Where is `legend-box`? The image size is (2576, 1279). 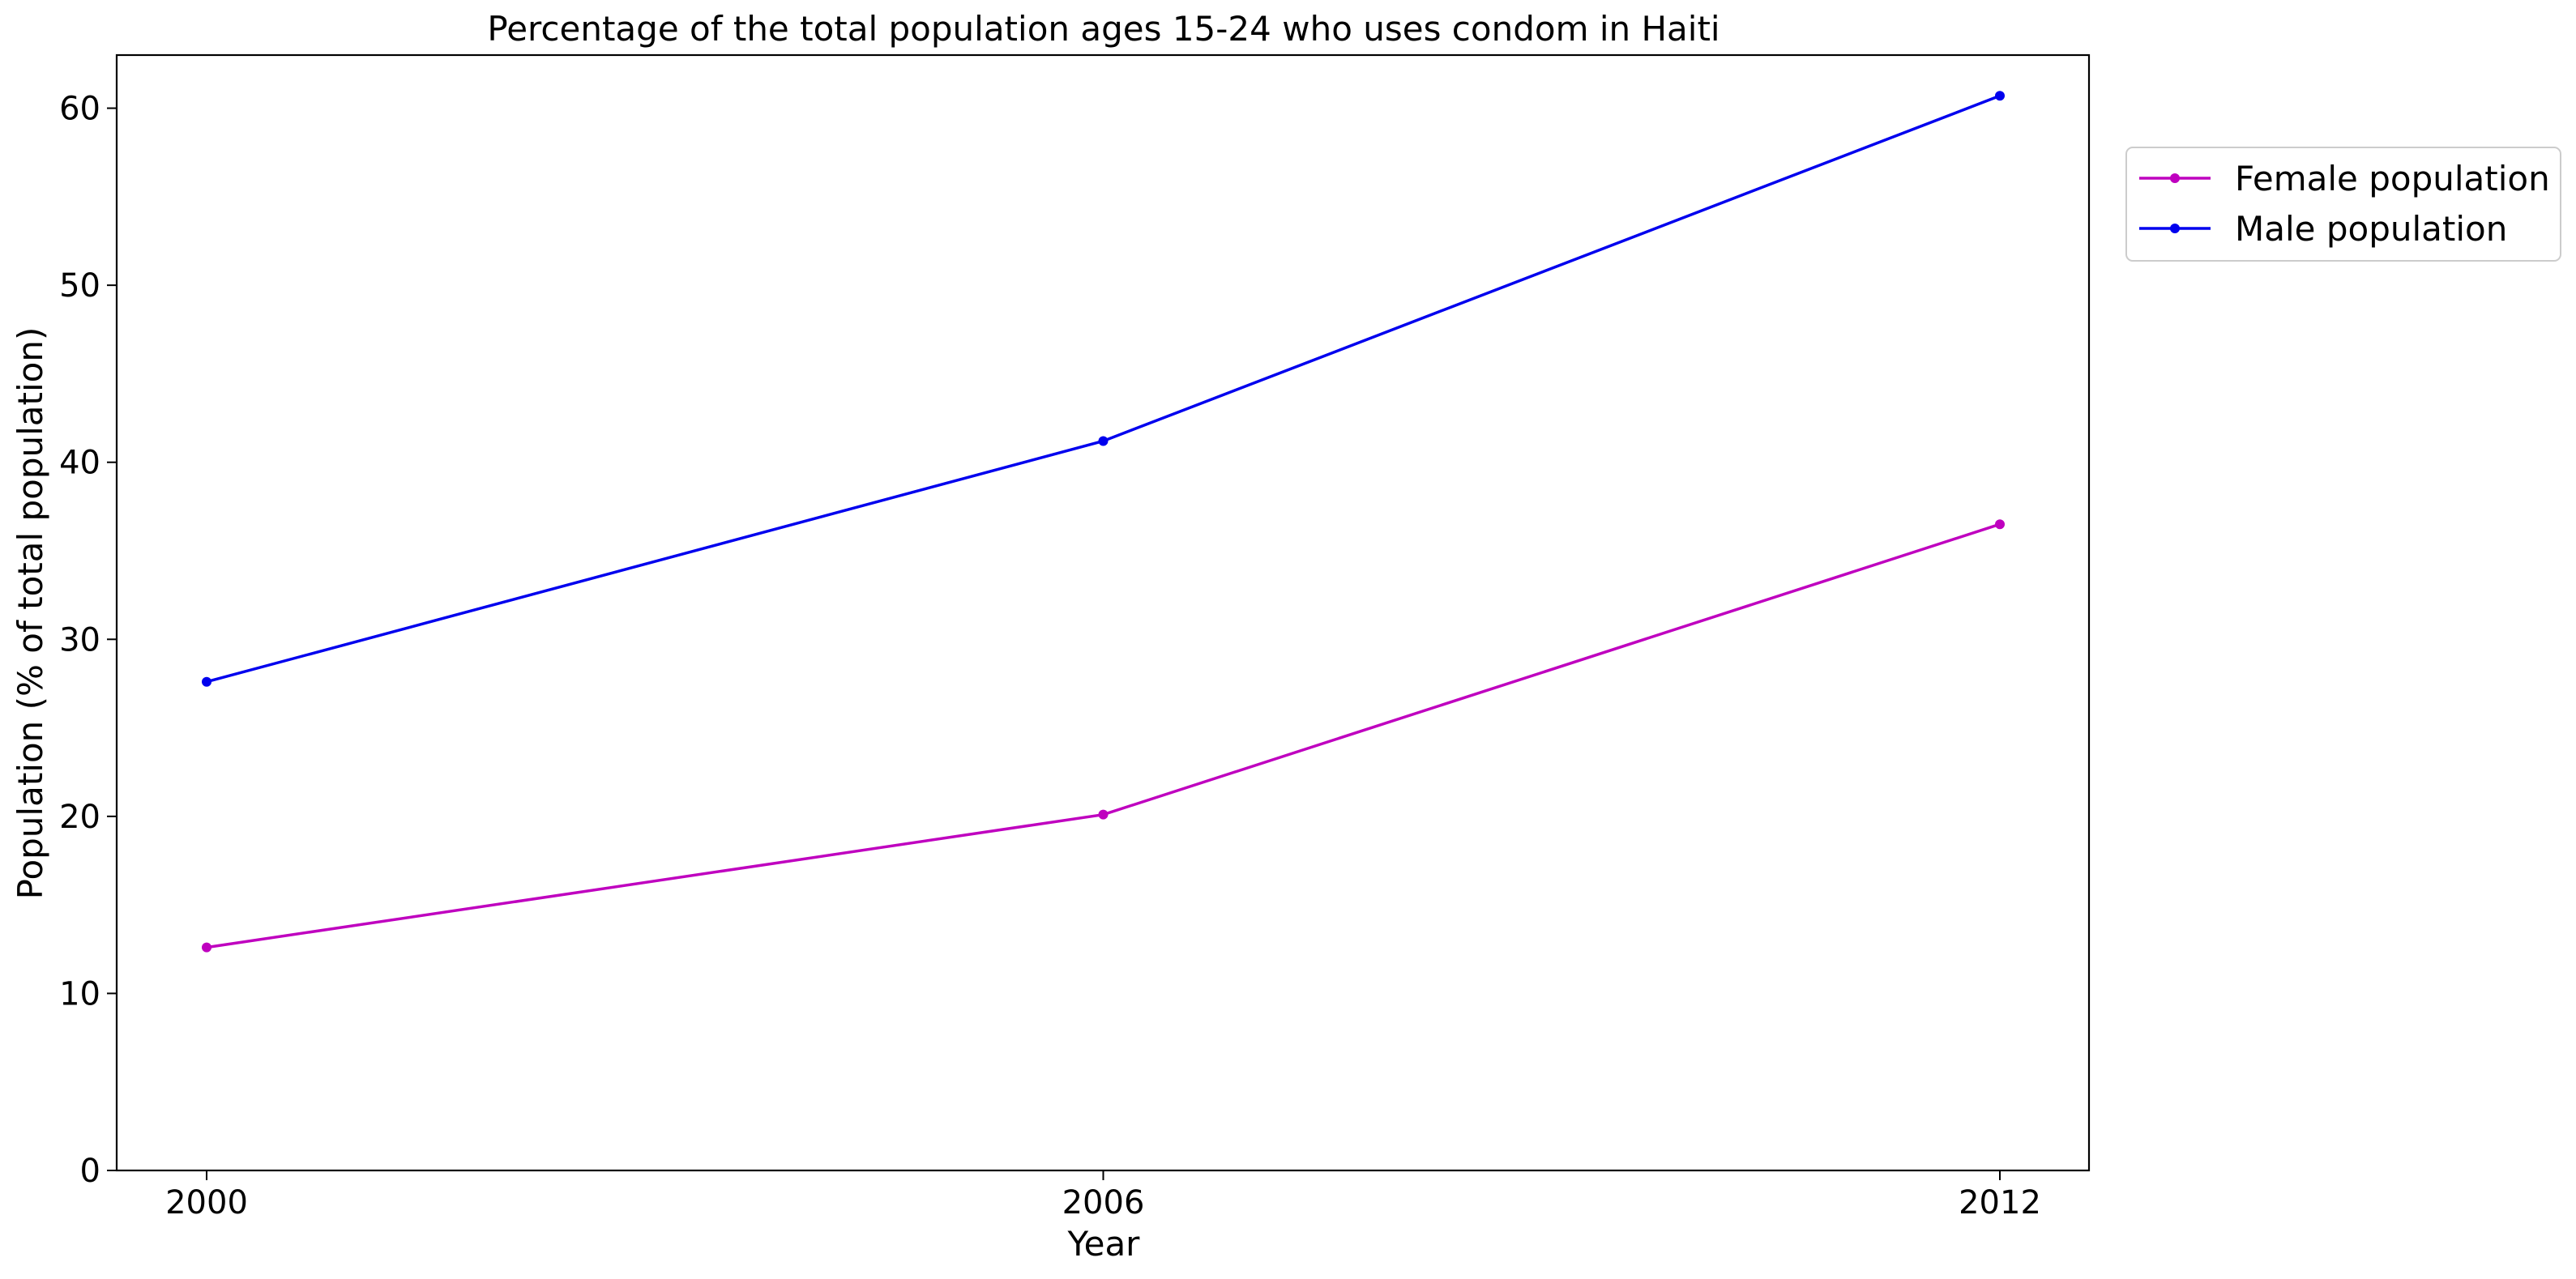
legend-box is located at coordinates (2343, 204).